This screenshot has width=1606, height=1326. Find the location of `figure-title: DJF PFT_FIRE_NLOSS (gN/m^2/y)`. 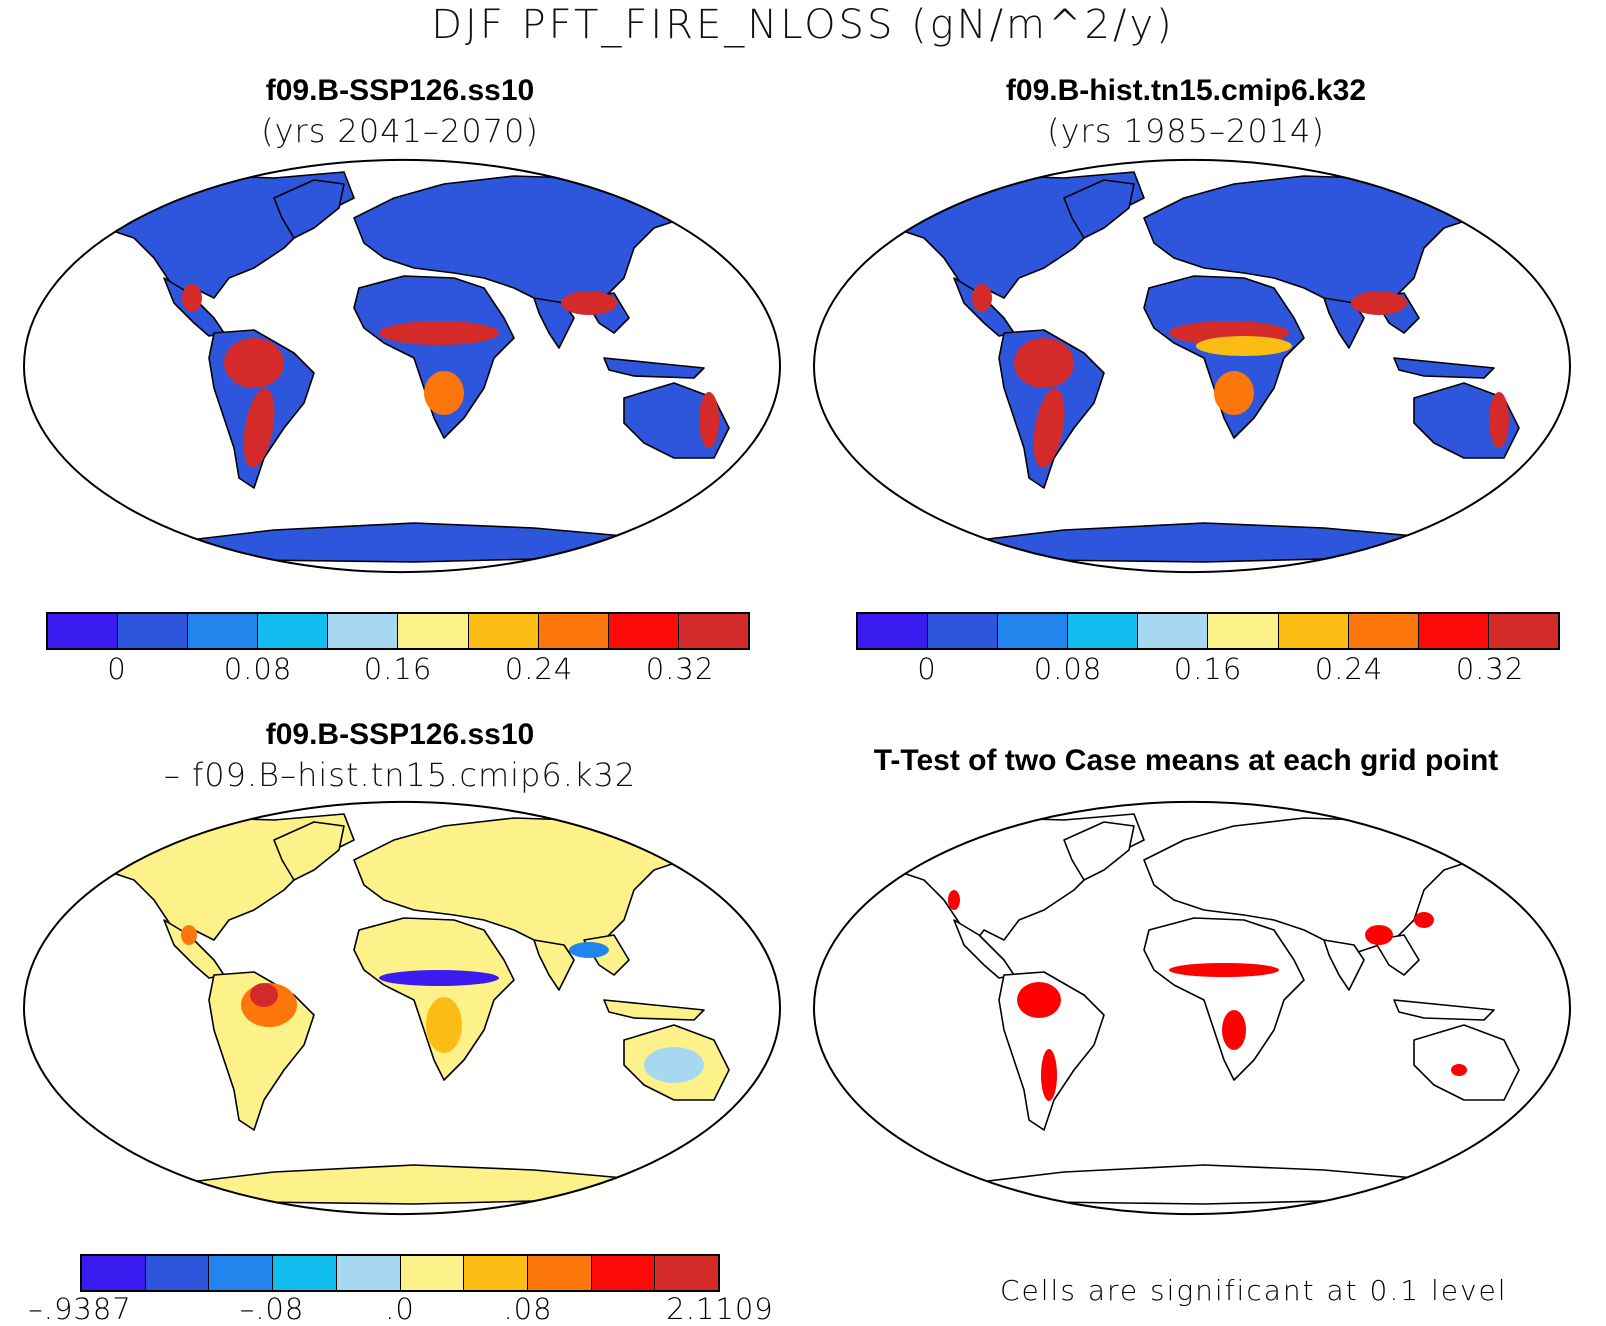

figure-title: DJF PFT_FIRE_NLOSS (gN/m^2/y) is located at coordinates (803, 25).